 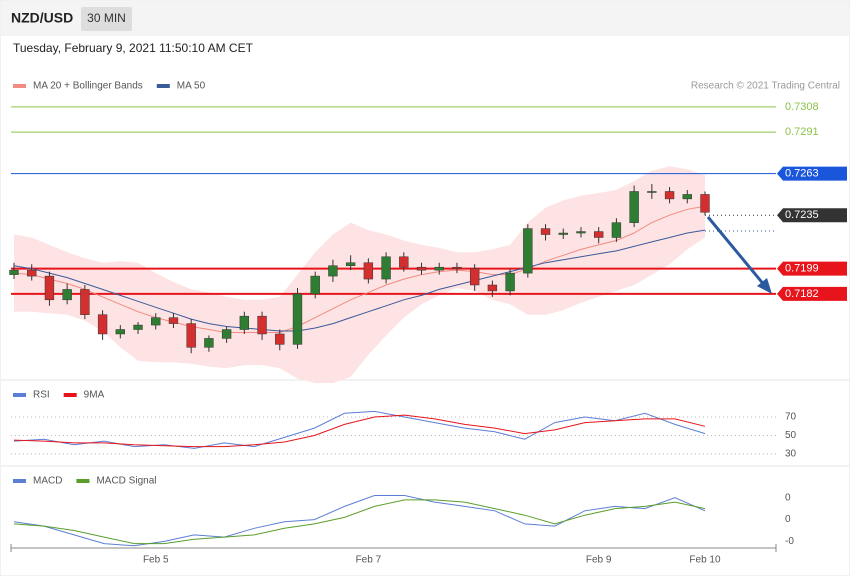 What do you see at coordinates (802, 174) in the screenshot?
I see `level-label: 0.7263` at bounding box center [802, 174].